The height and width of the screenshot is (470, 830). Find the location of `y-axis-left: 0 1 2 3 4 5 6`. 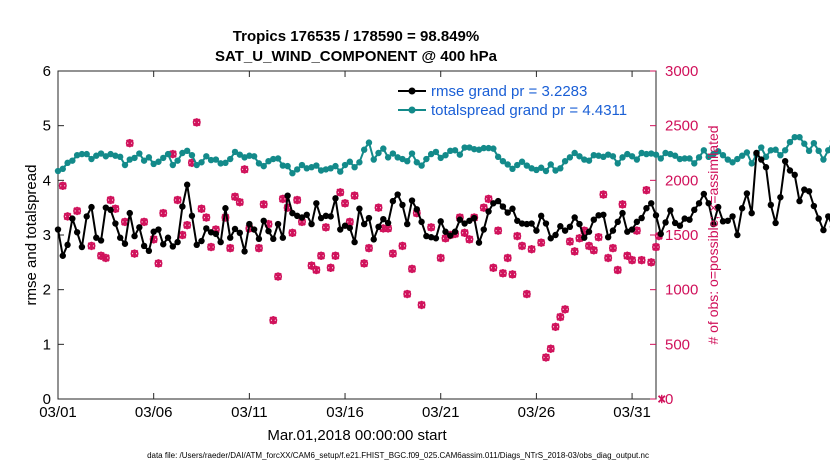

y-axis-left: 0 1 2 3 4 5 6 is located at coordinates (53, 235).